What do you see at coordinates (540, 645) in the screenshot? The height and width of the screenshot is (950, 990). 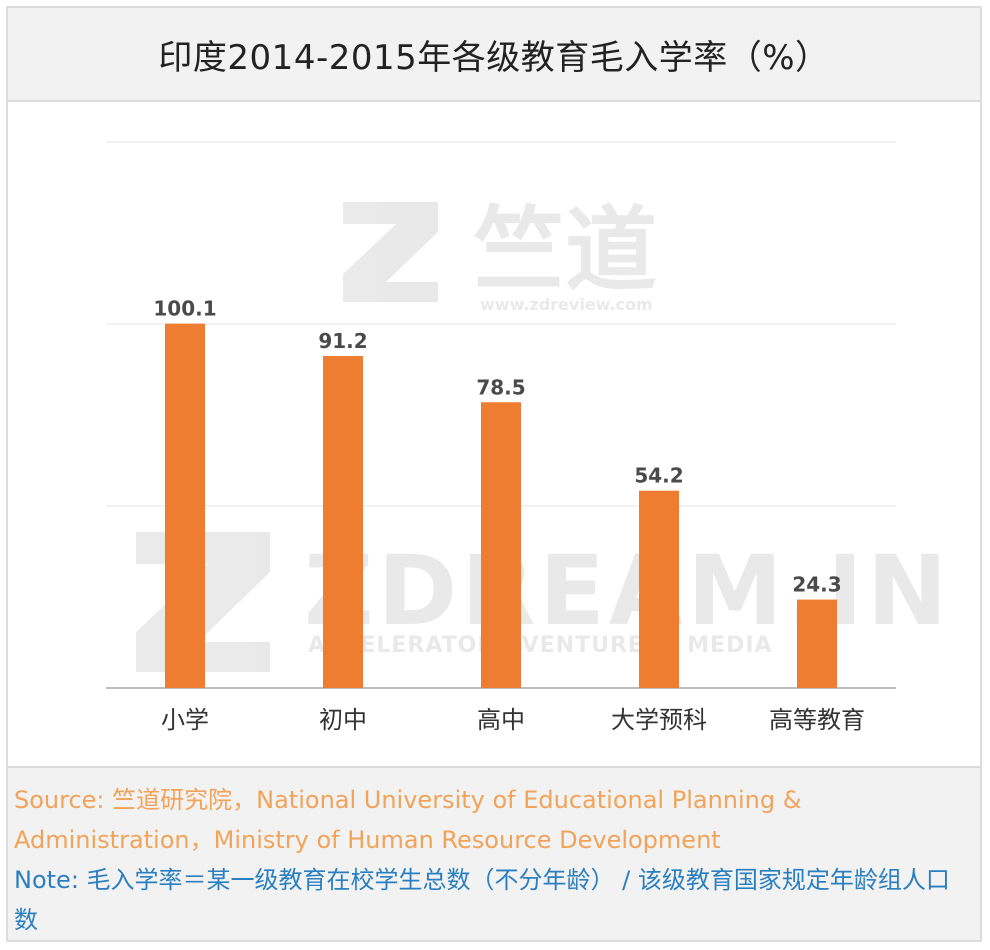 I see `watermark-bottom-tagline: ACCELERATOR | VENTURES | MEDIA` at bounding box center [540, 645].